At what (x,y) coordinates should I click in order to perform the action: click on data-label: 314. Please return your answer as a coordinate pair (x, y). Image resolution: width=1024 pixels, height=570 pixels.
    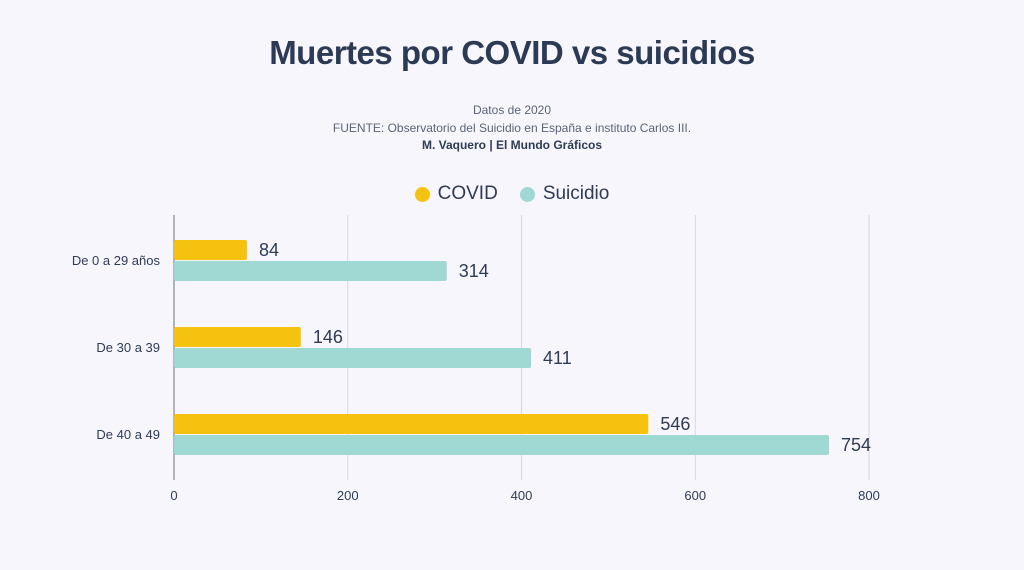
    Looking at the image, I should click on (474, 271).